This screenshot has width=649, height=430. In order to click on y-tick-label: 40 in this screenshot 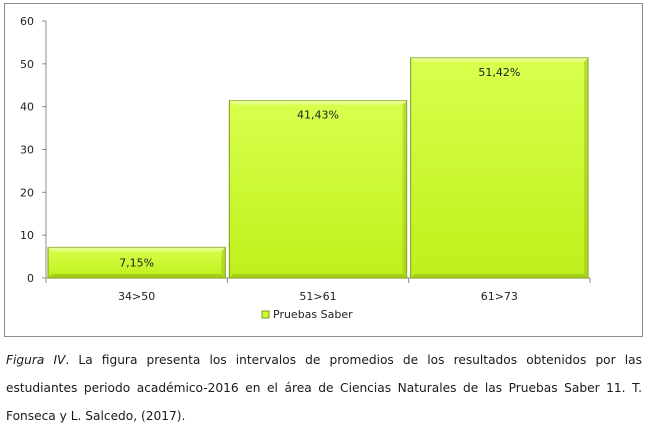, I will do `click(27, 107)`.